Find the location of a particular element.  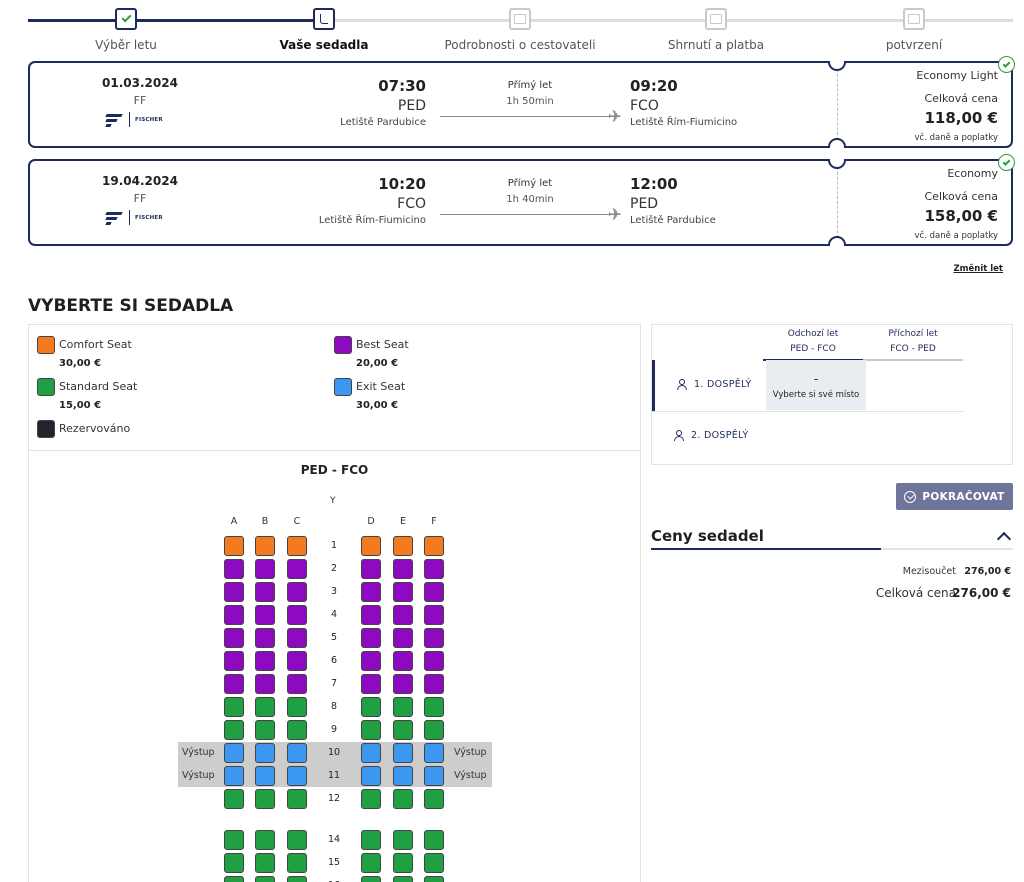

seat-3d is located at coordinates (371, 592).